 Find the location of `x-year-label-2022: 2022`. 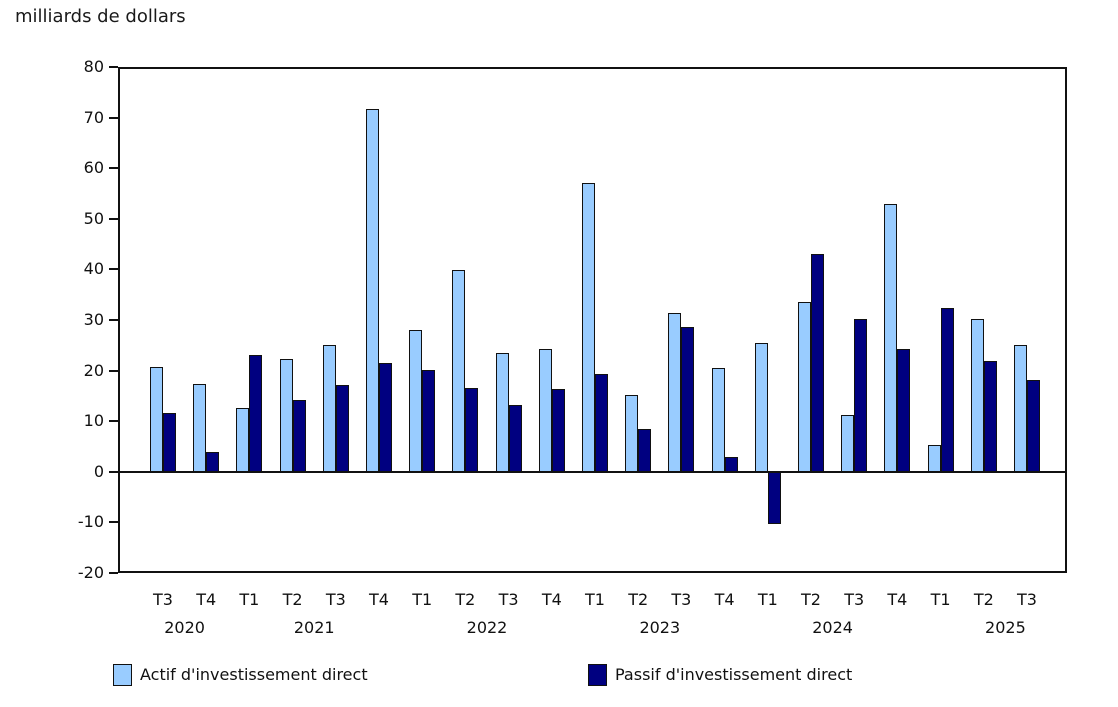

x-year-label-2022: 2022 is located at coordinates (487, 627).